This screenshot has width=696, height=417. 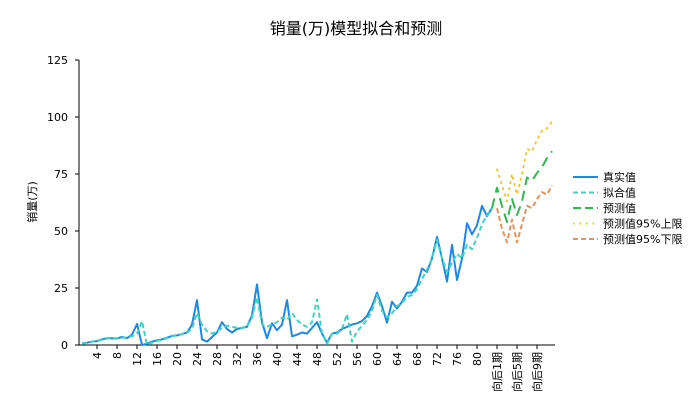 I want to click on chart-title: 销量(万)模型拟合和预测, so click(x=356, y=28).